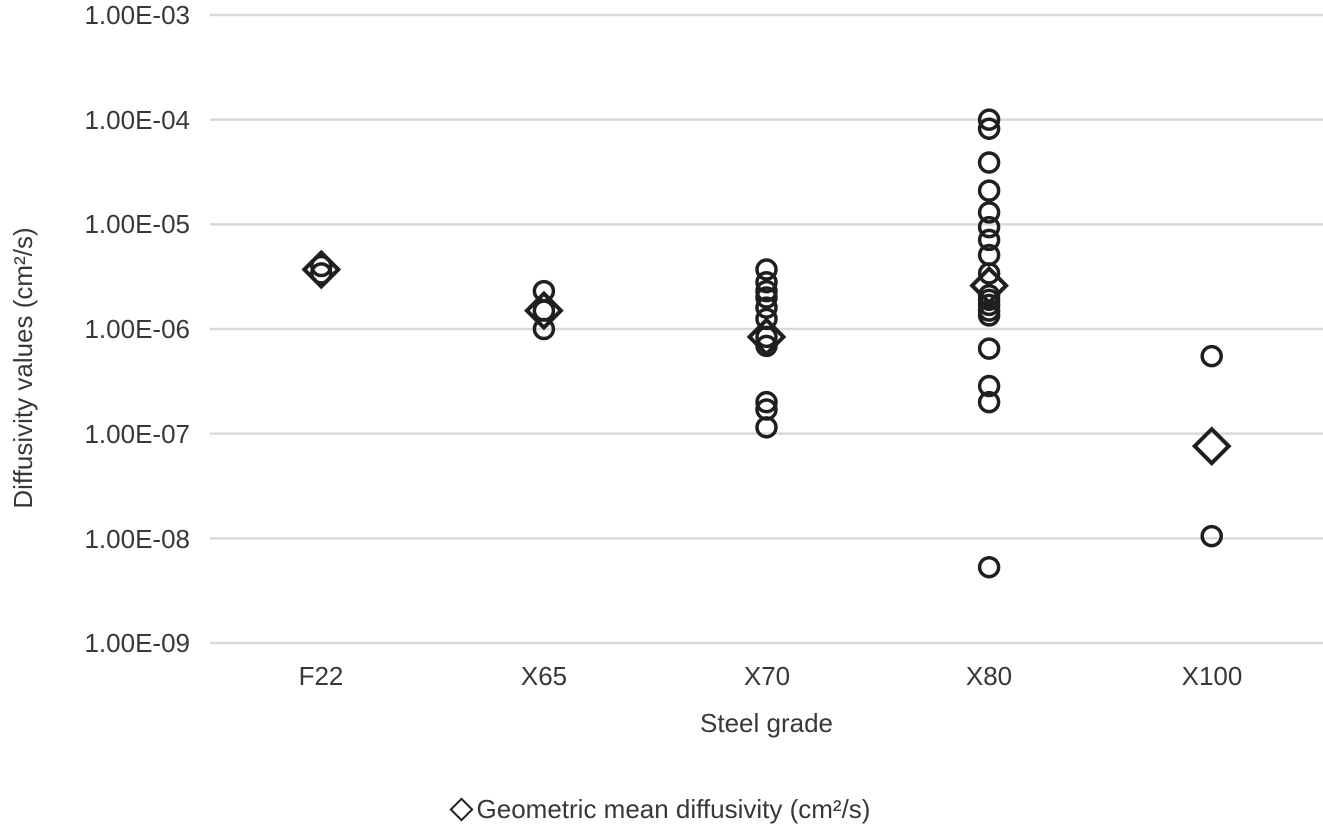  Describe the element at coordinates (137, 224) in the screenshot. I see `y-tick-label: 1.00E-05` at that location.